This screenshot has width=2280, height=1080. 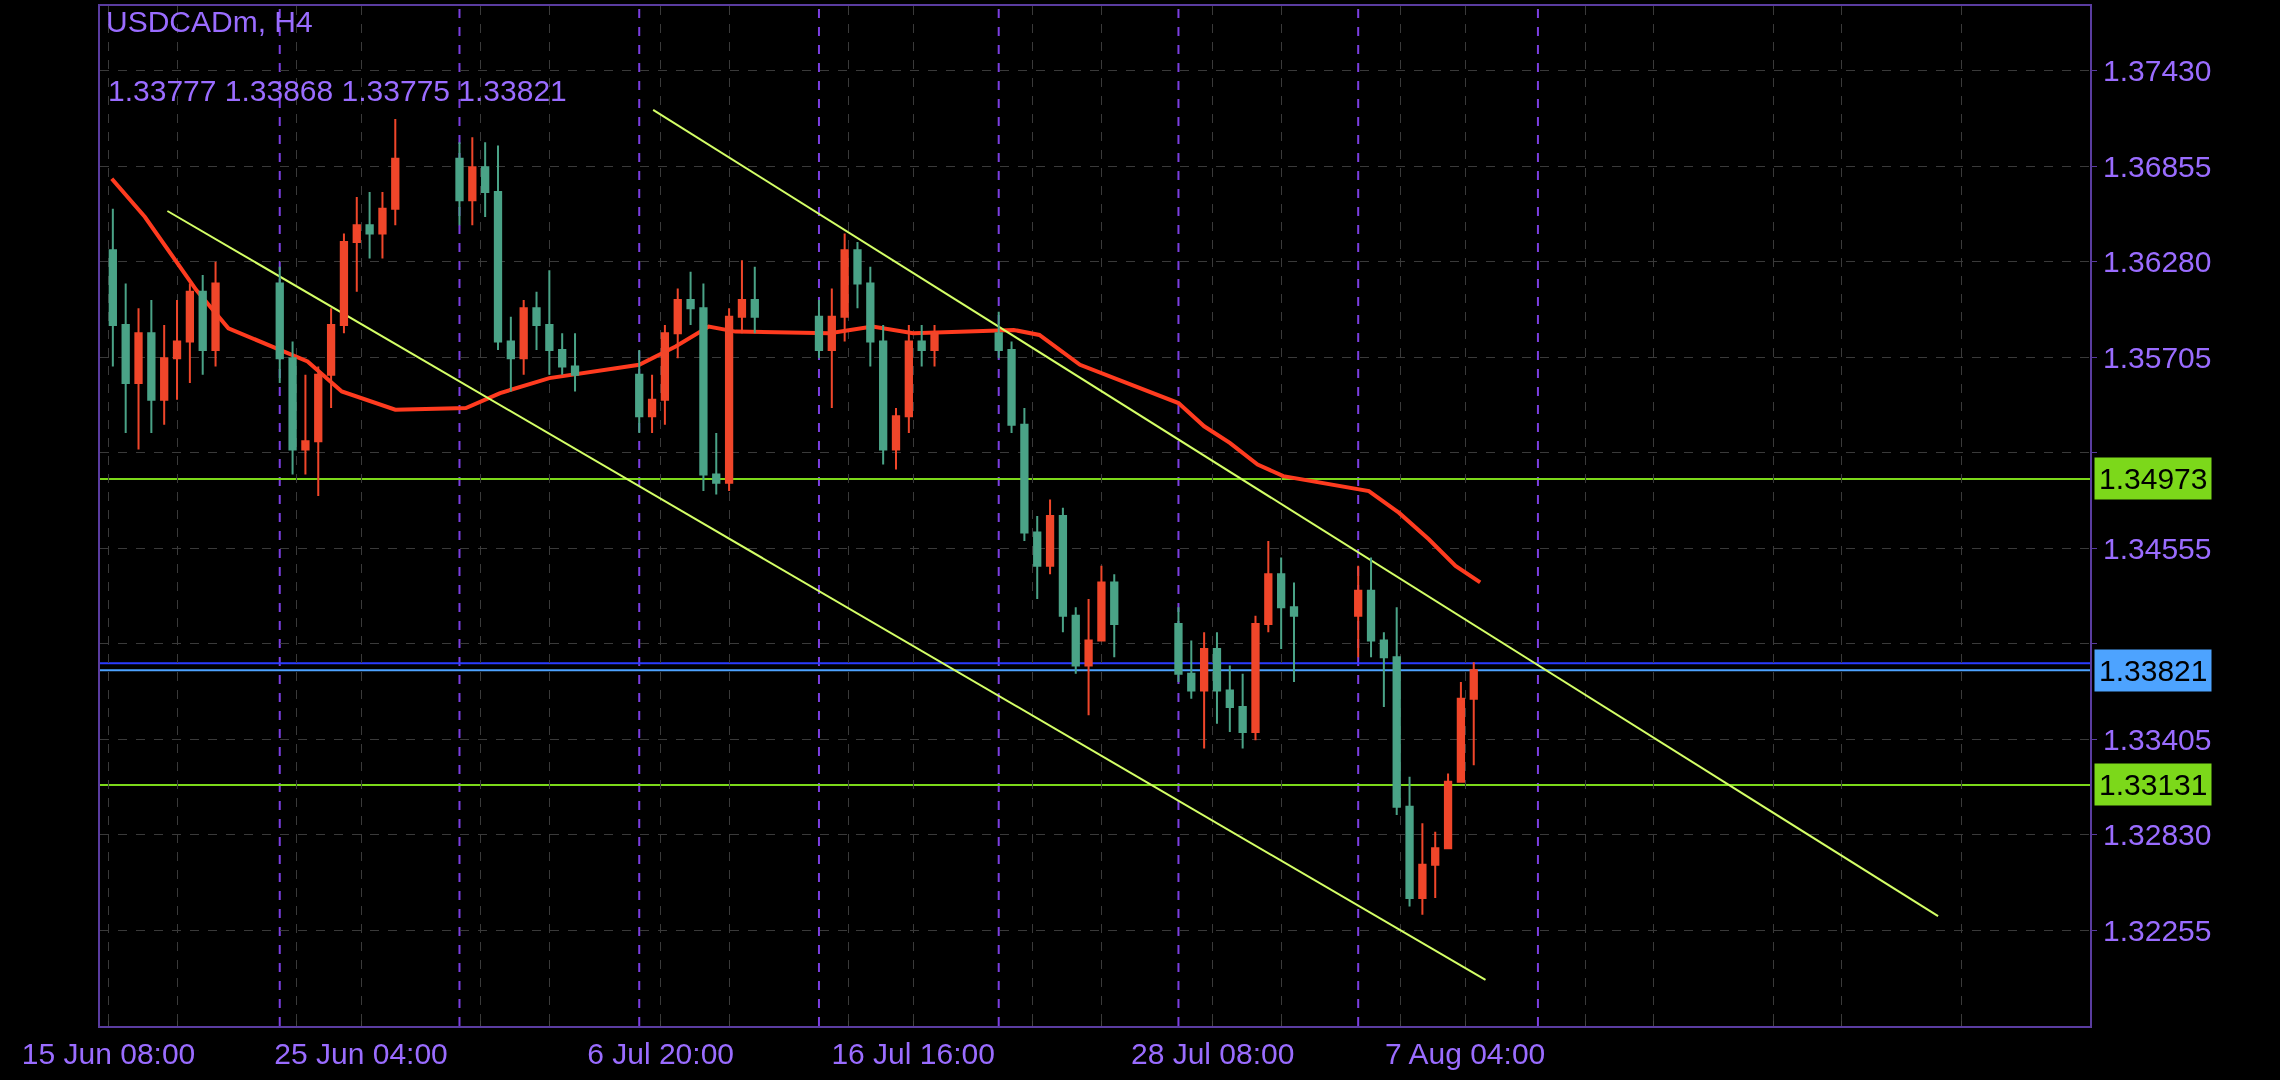 I want to click on x-tick-label: 6 Jul 20:00, so click(x=661, y=1053).